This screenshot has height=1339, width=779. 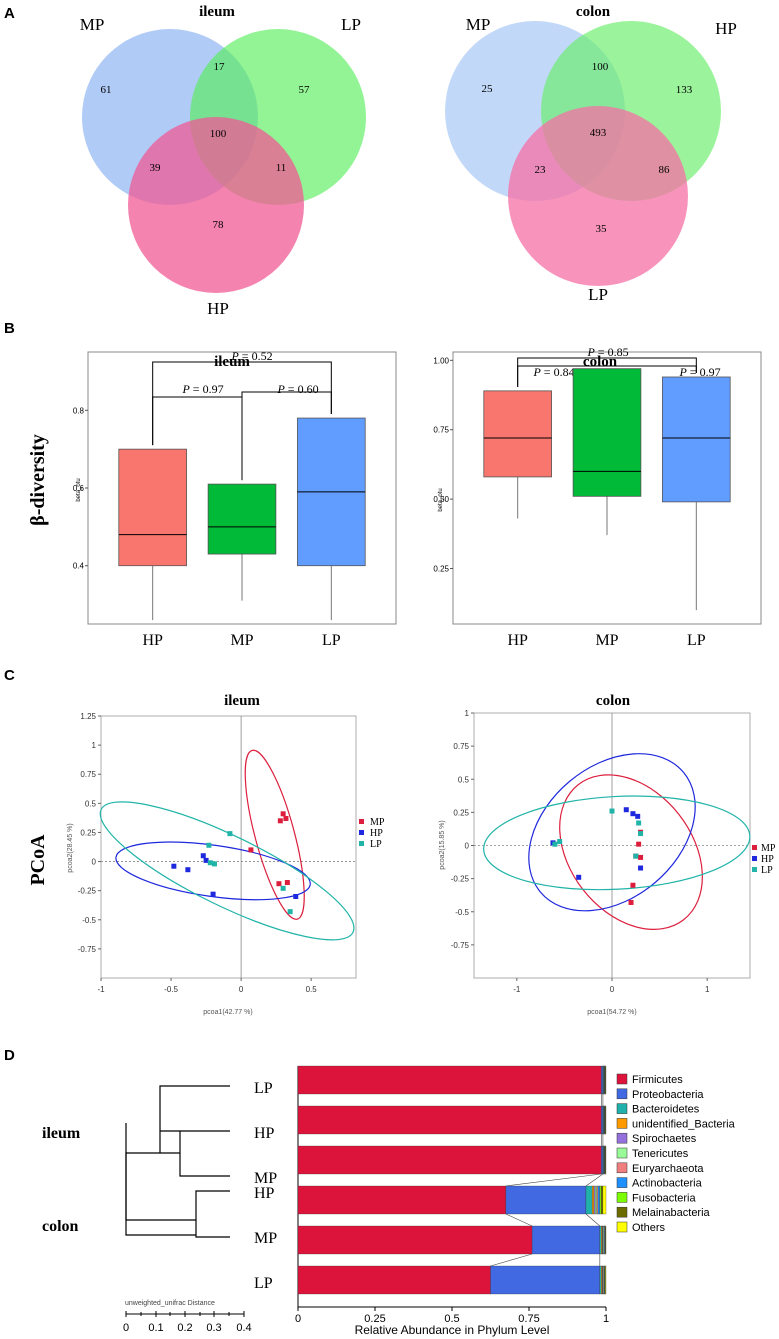 I want to click on legend-label-firmicutes: Firmicutes, so click(x=657, y=1080).